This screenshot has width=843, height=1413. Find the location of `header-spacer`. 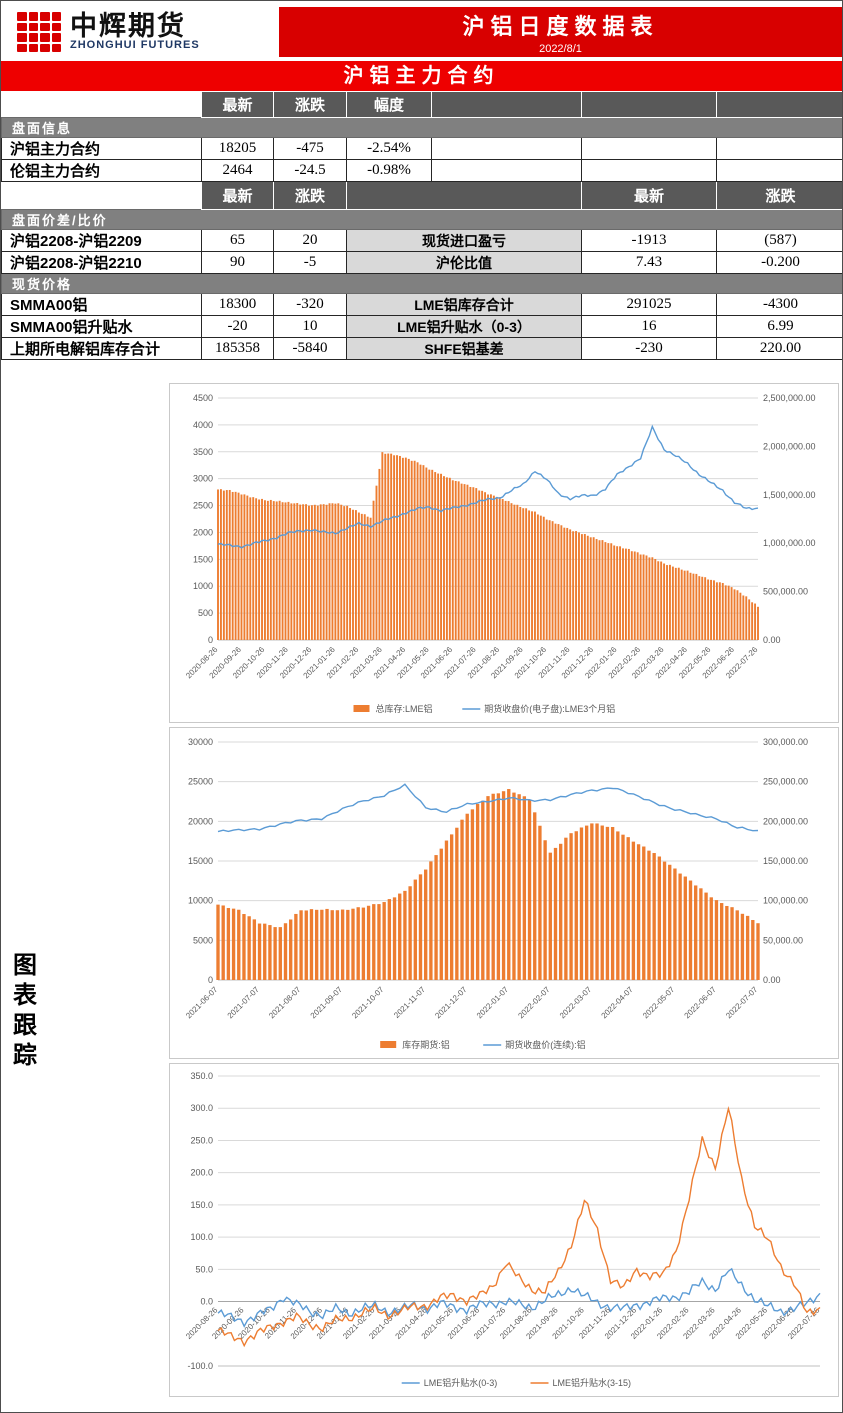

header-spacer is located at coordinates (101, 104).